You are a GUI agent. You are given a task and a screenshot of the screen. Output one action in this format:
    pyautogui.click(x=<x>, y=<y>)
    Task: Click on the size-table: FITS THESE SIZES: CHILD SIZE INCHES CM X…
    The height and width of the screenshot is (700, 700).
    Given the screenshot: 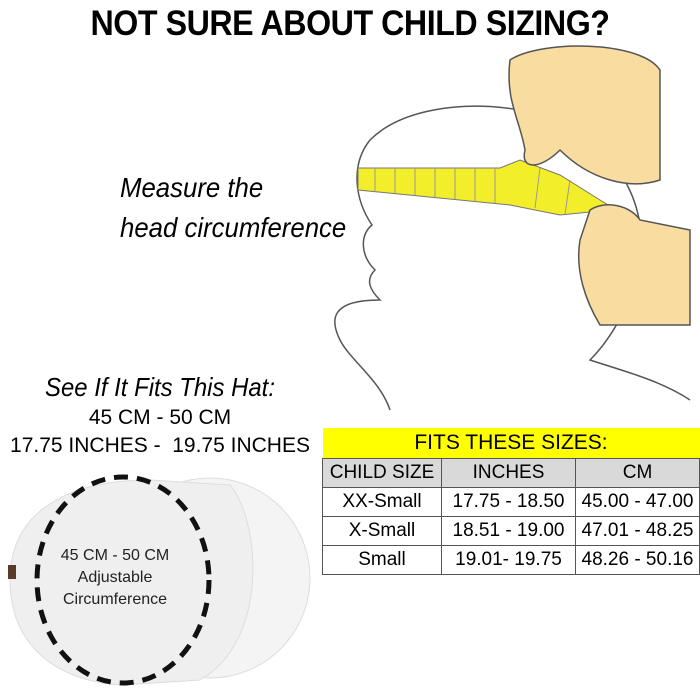 What is the action you would take?
    pyautogui.click(x=511, y=501)
    